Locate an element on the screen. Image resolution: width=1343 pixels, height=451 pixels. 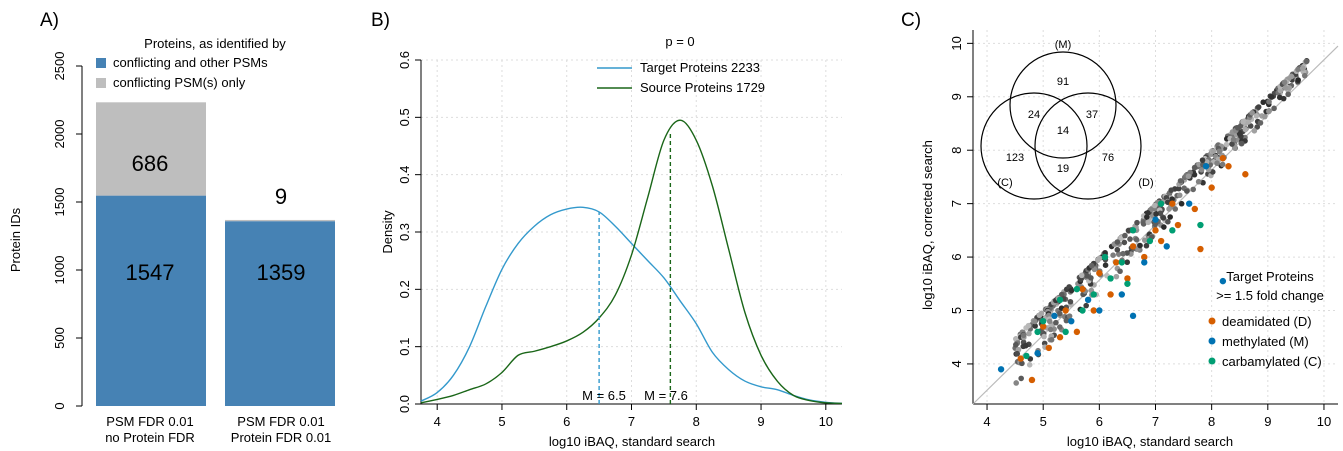
panel-c-xtick-label: 6 is located at coordinates (1099, 421).